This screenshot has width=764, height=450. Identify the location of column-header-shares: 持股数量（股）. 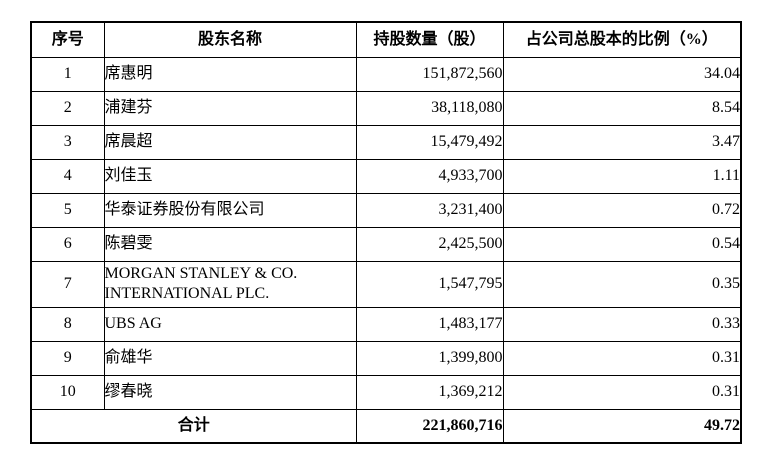
(429, 39).